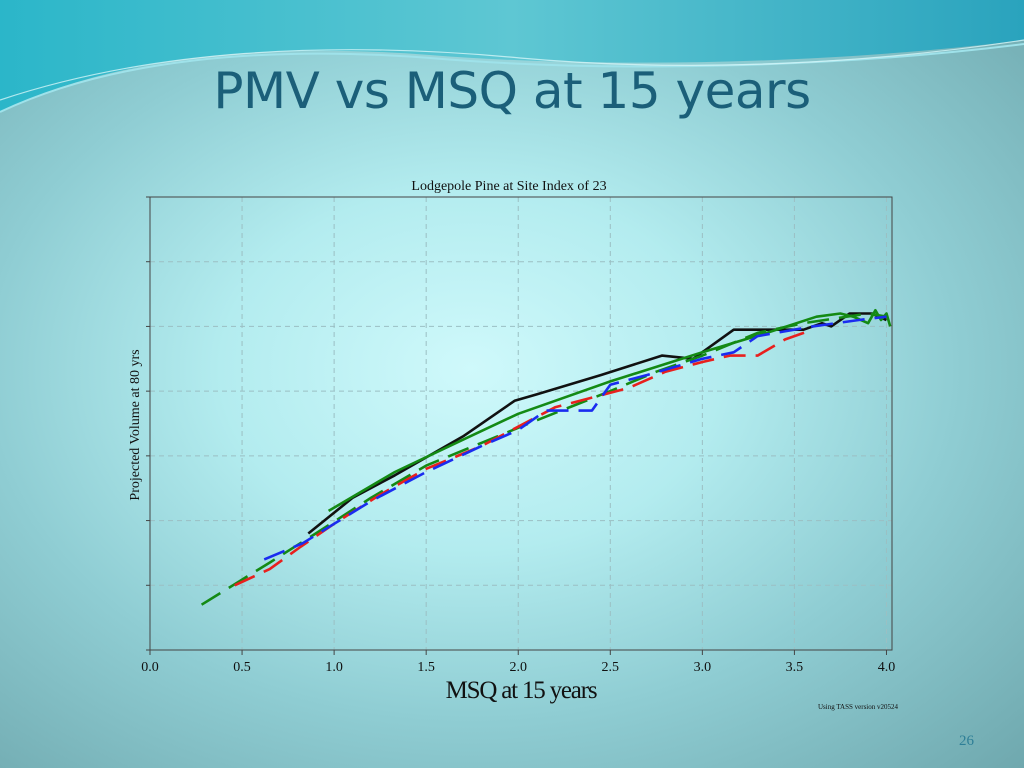  What do you see at coordinates (518, 667) in the screenshot?
I see `x-tick-label: 2.0` at bounding box center [518, 667].